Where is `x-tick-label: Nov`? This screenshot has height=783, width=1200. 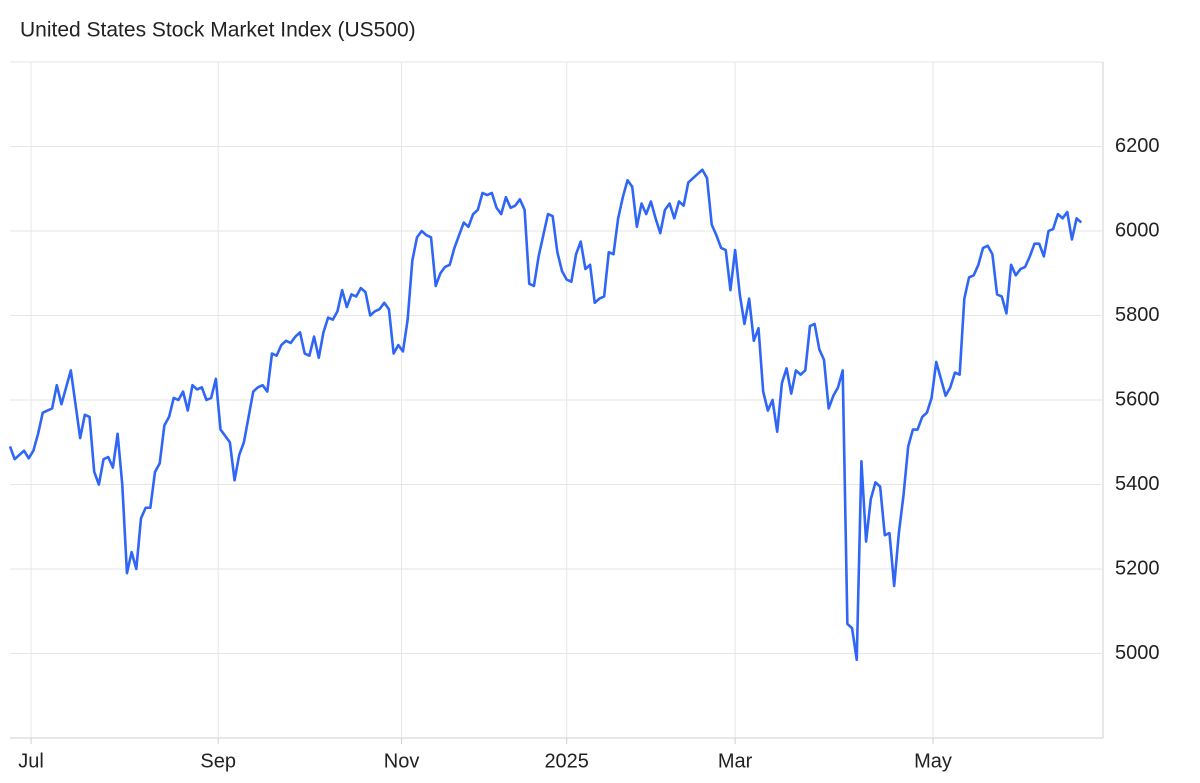 x-tick-label: Nov is located at coordinates (402, 761).